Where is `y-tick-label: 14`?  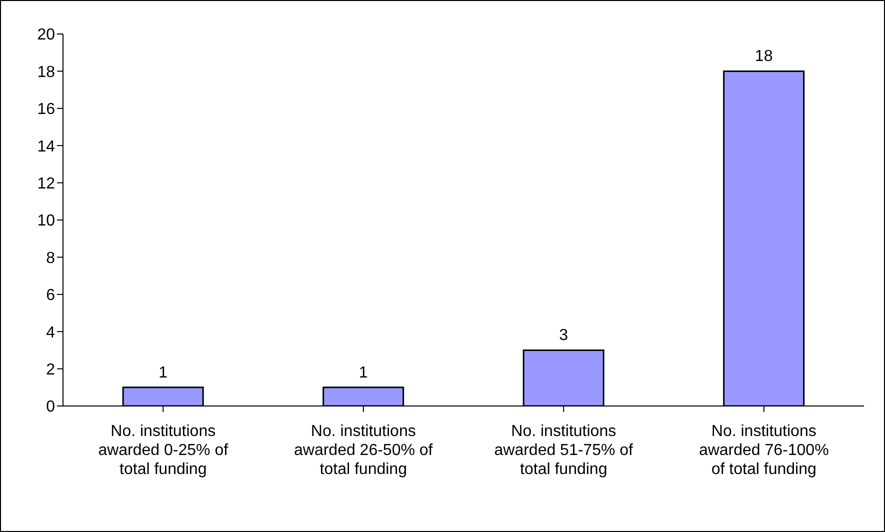
y-tick-label: 14 is located at coordinates (46, 147).